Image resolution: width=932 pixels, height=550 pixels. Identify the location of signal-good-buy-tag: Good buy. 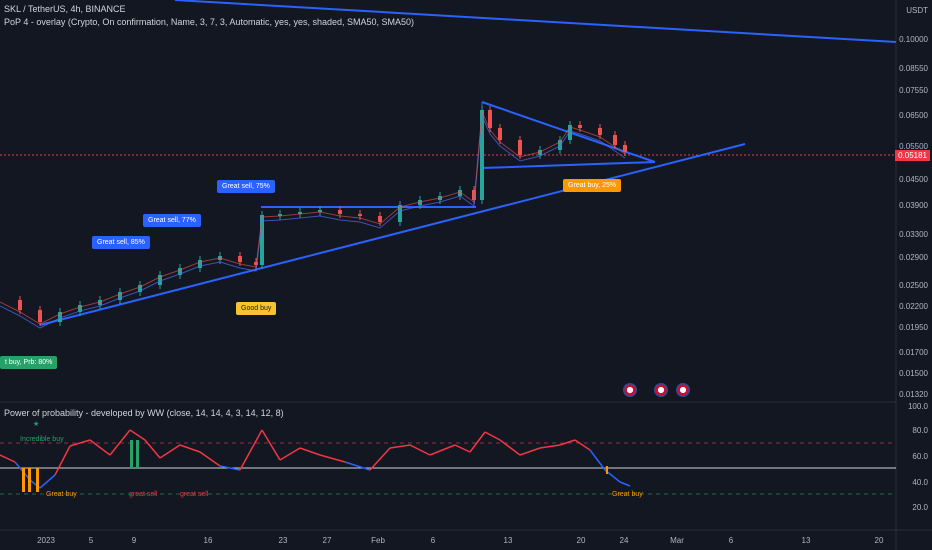
(256, 308).